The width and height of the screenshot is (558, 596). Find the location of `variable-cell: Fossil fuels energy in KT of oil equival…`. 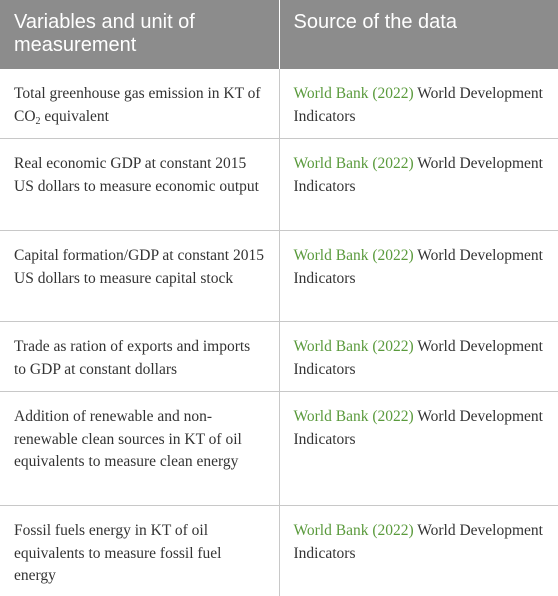

variable-cell: Fossil fuels energy in KT of oil equival… is located at coordinates (139, 551).